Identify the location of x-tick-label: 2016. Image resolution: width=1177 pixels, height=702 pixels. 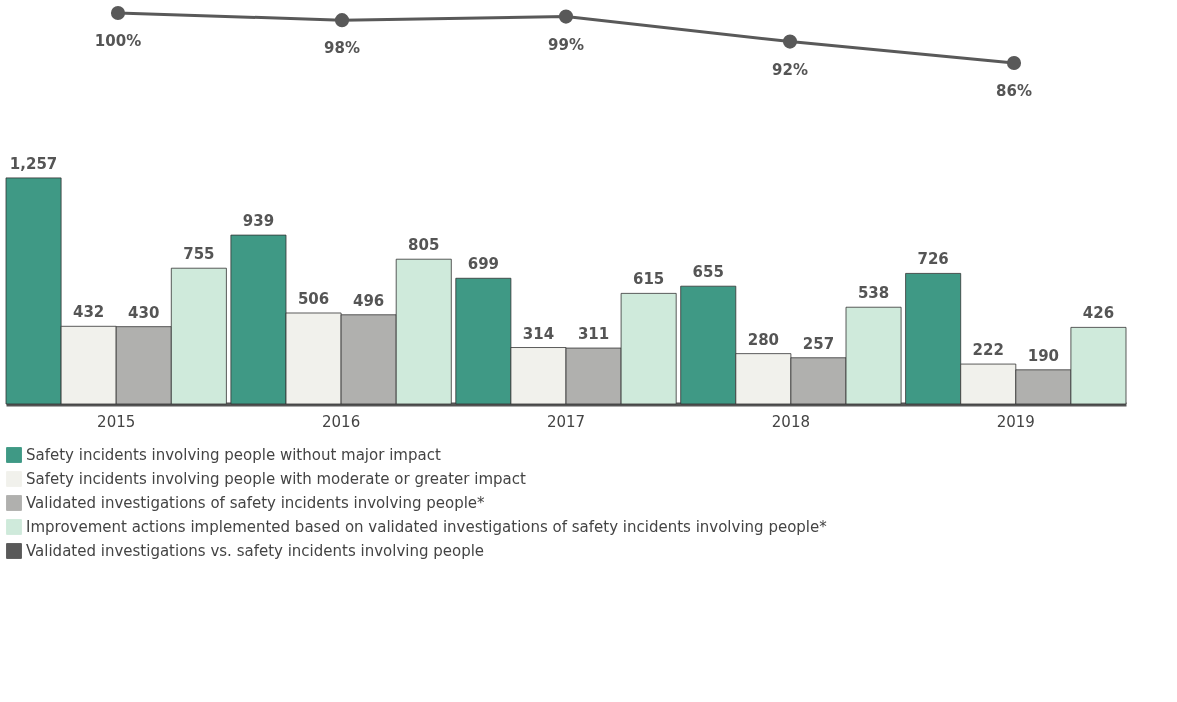
(341, 421).